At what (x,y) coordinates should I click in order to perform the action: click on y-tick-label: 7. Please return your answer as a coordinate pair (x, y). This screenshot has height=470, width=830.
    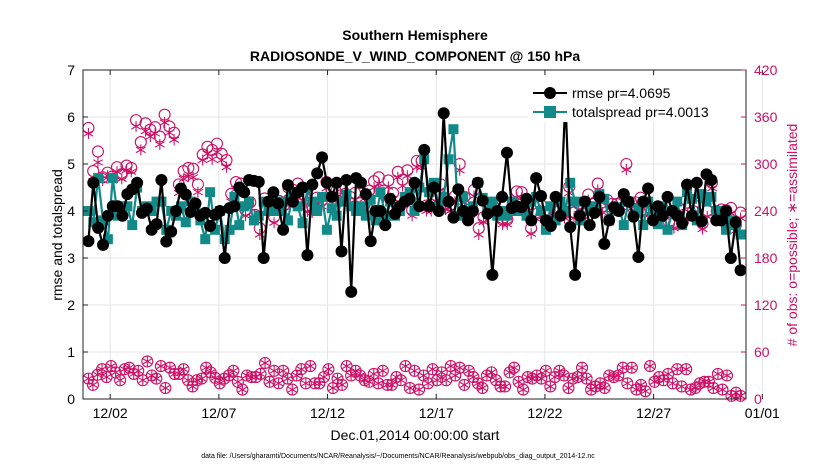
    Looking at the image, I should click on (71, 70).